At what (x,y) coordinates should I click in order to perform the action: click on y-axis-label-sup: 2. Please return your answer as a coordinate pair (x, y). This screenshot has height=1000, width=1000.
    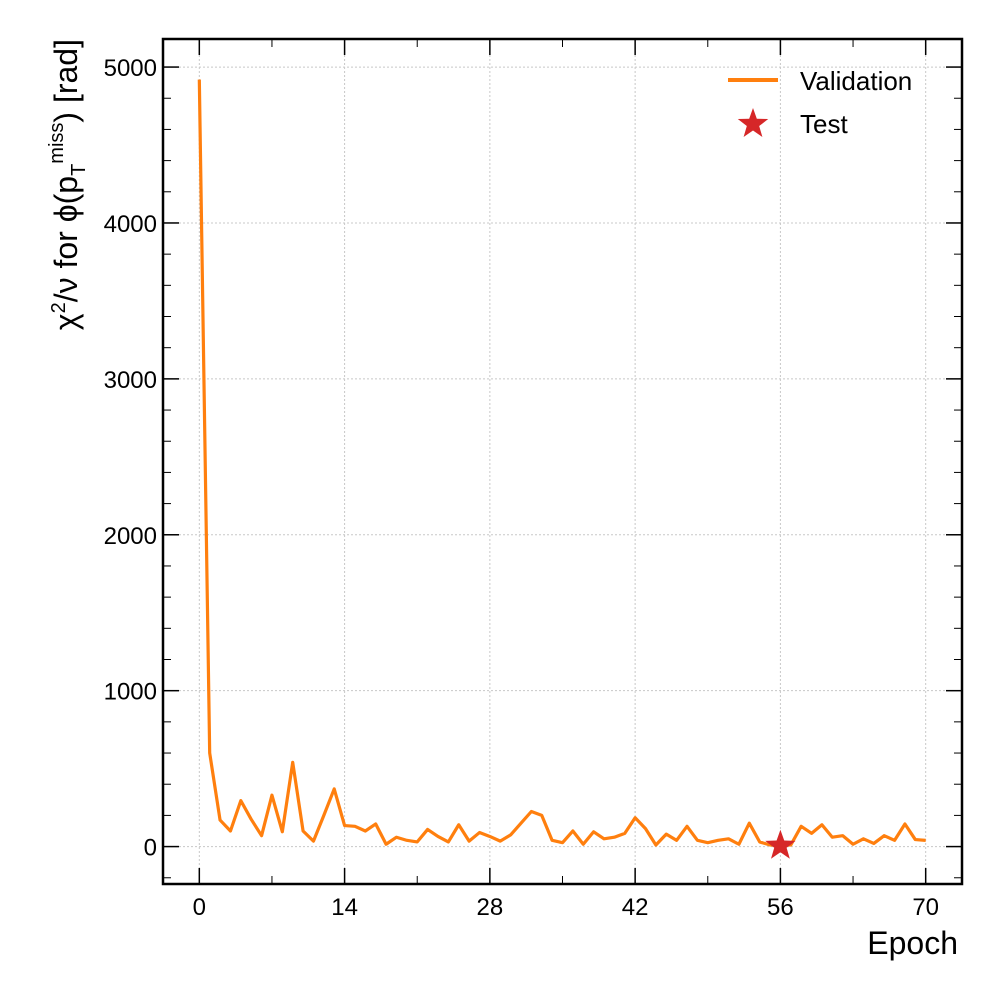
    Looking at the image, I should click on (59, 307).